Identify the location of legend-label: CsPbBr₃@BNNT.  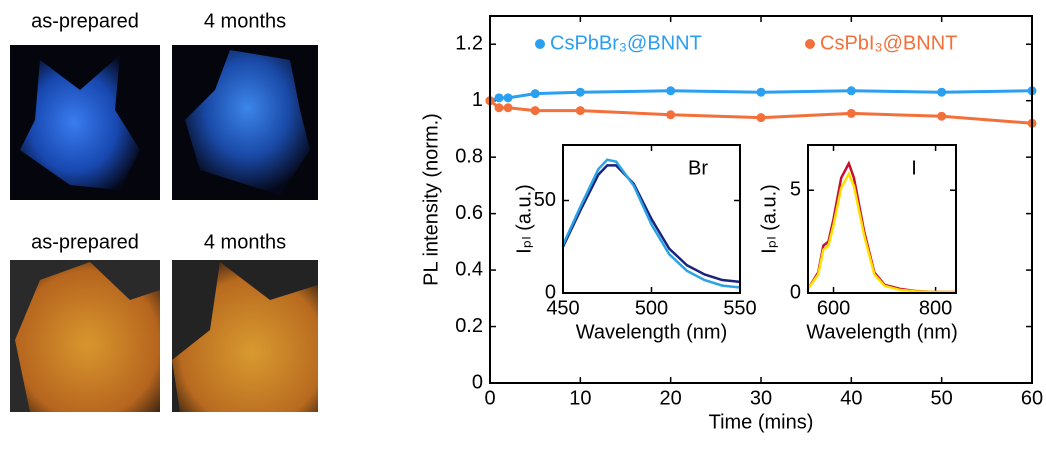
(626, 43).